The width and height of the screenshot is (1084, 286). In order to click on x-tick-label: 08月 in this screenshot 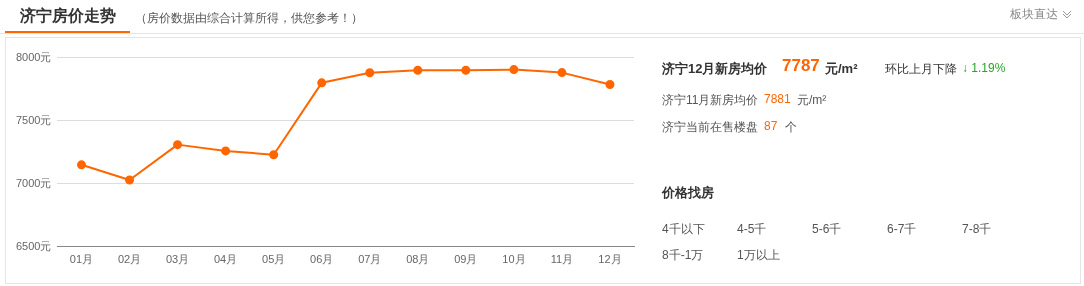, I will do `click(418, 259)`.